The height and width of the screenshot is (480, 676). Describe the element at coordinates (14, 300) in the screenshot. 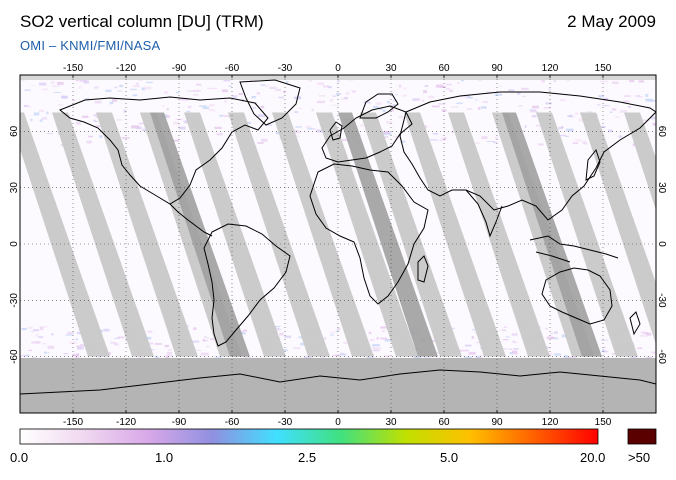

I see `latitude-tick-label: -30` at that location.